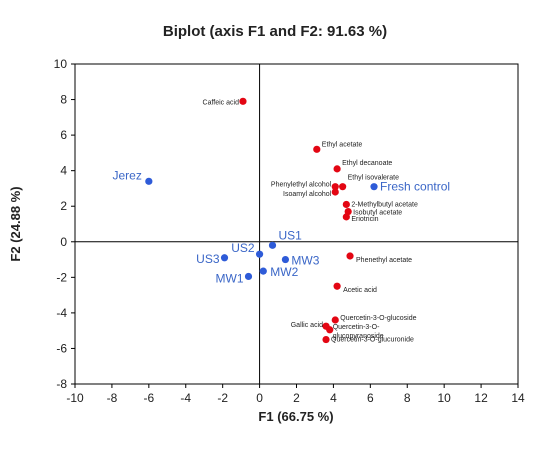 The image size is (550, 450). What do you see at coordinates (372, 340) in the screenshot?
I see `variable-label: Quercetin-3-O-glucuronide` at bounding box center [372, 340].